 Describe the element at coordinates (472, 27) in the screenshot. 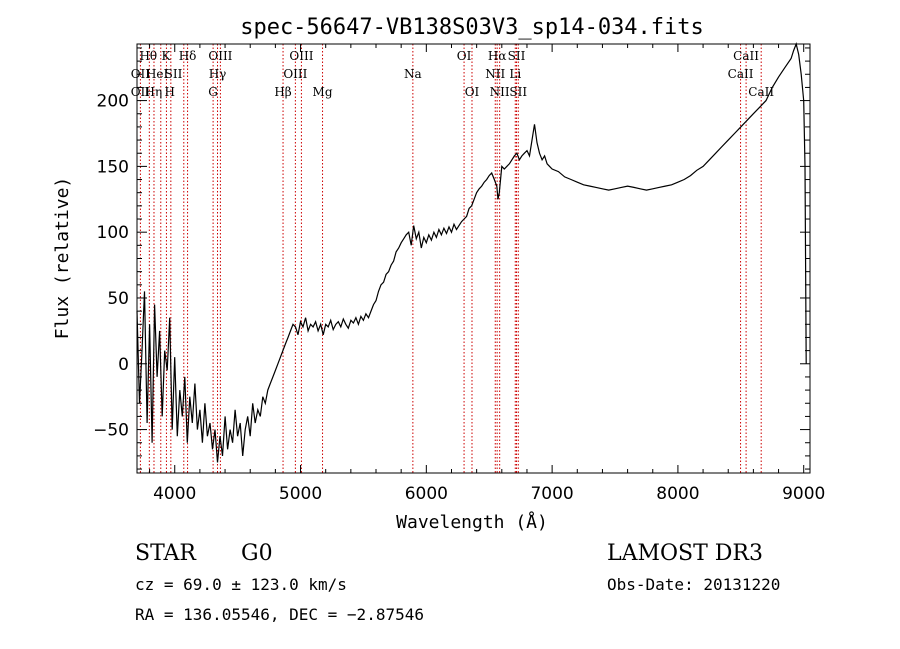

I see `chart-title: spec-56647-VB138S03V3_sp14-034.fits` at that location.